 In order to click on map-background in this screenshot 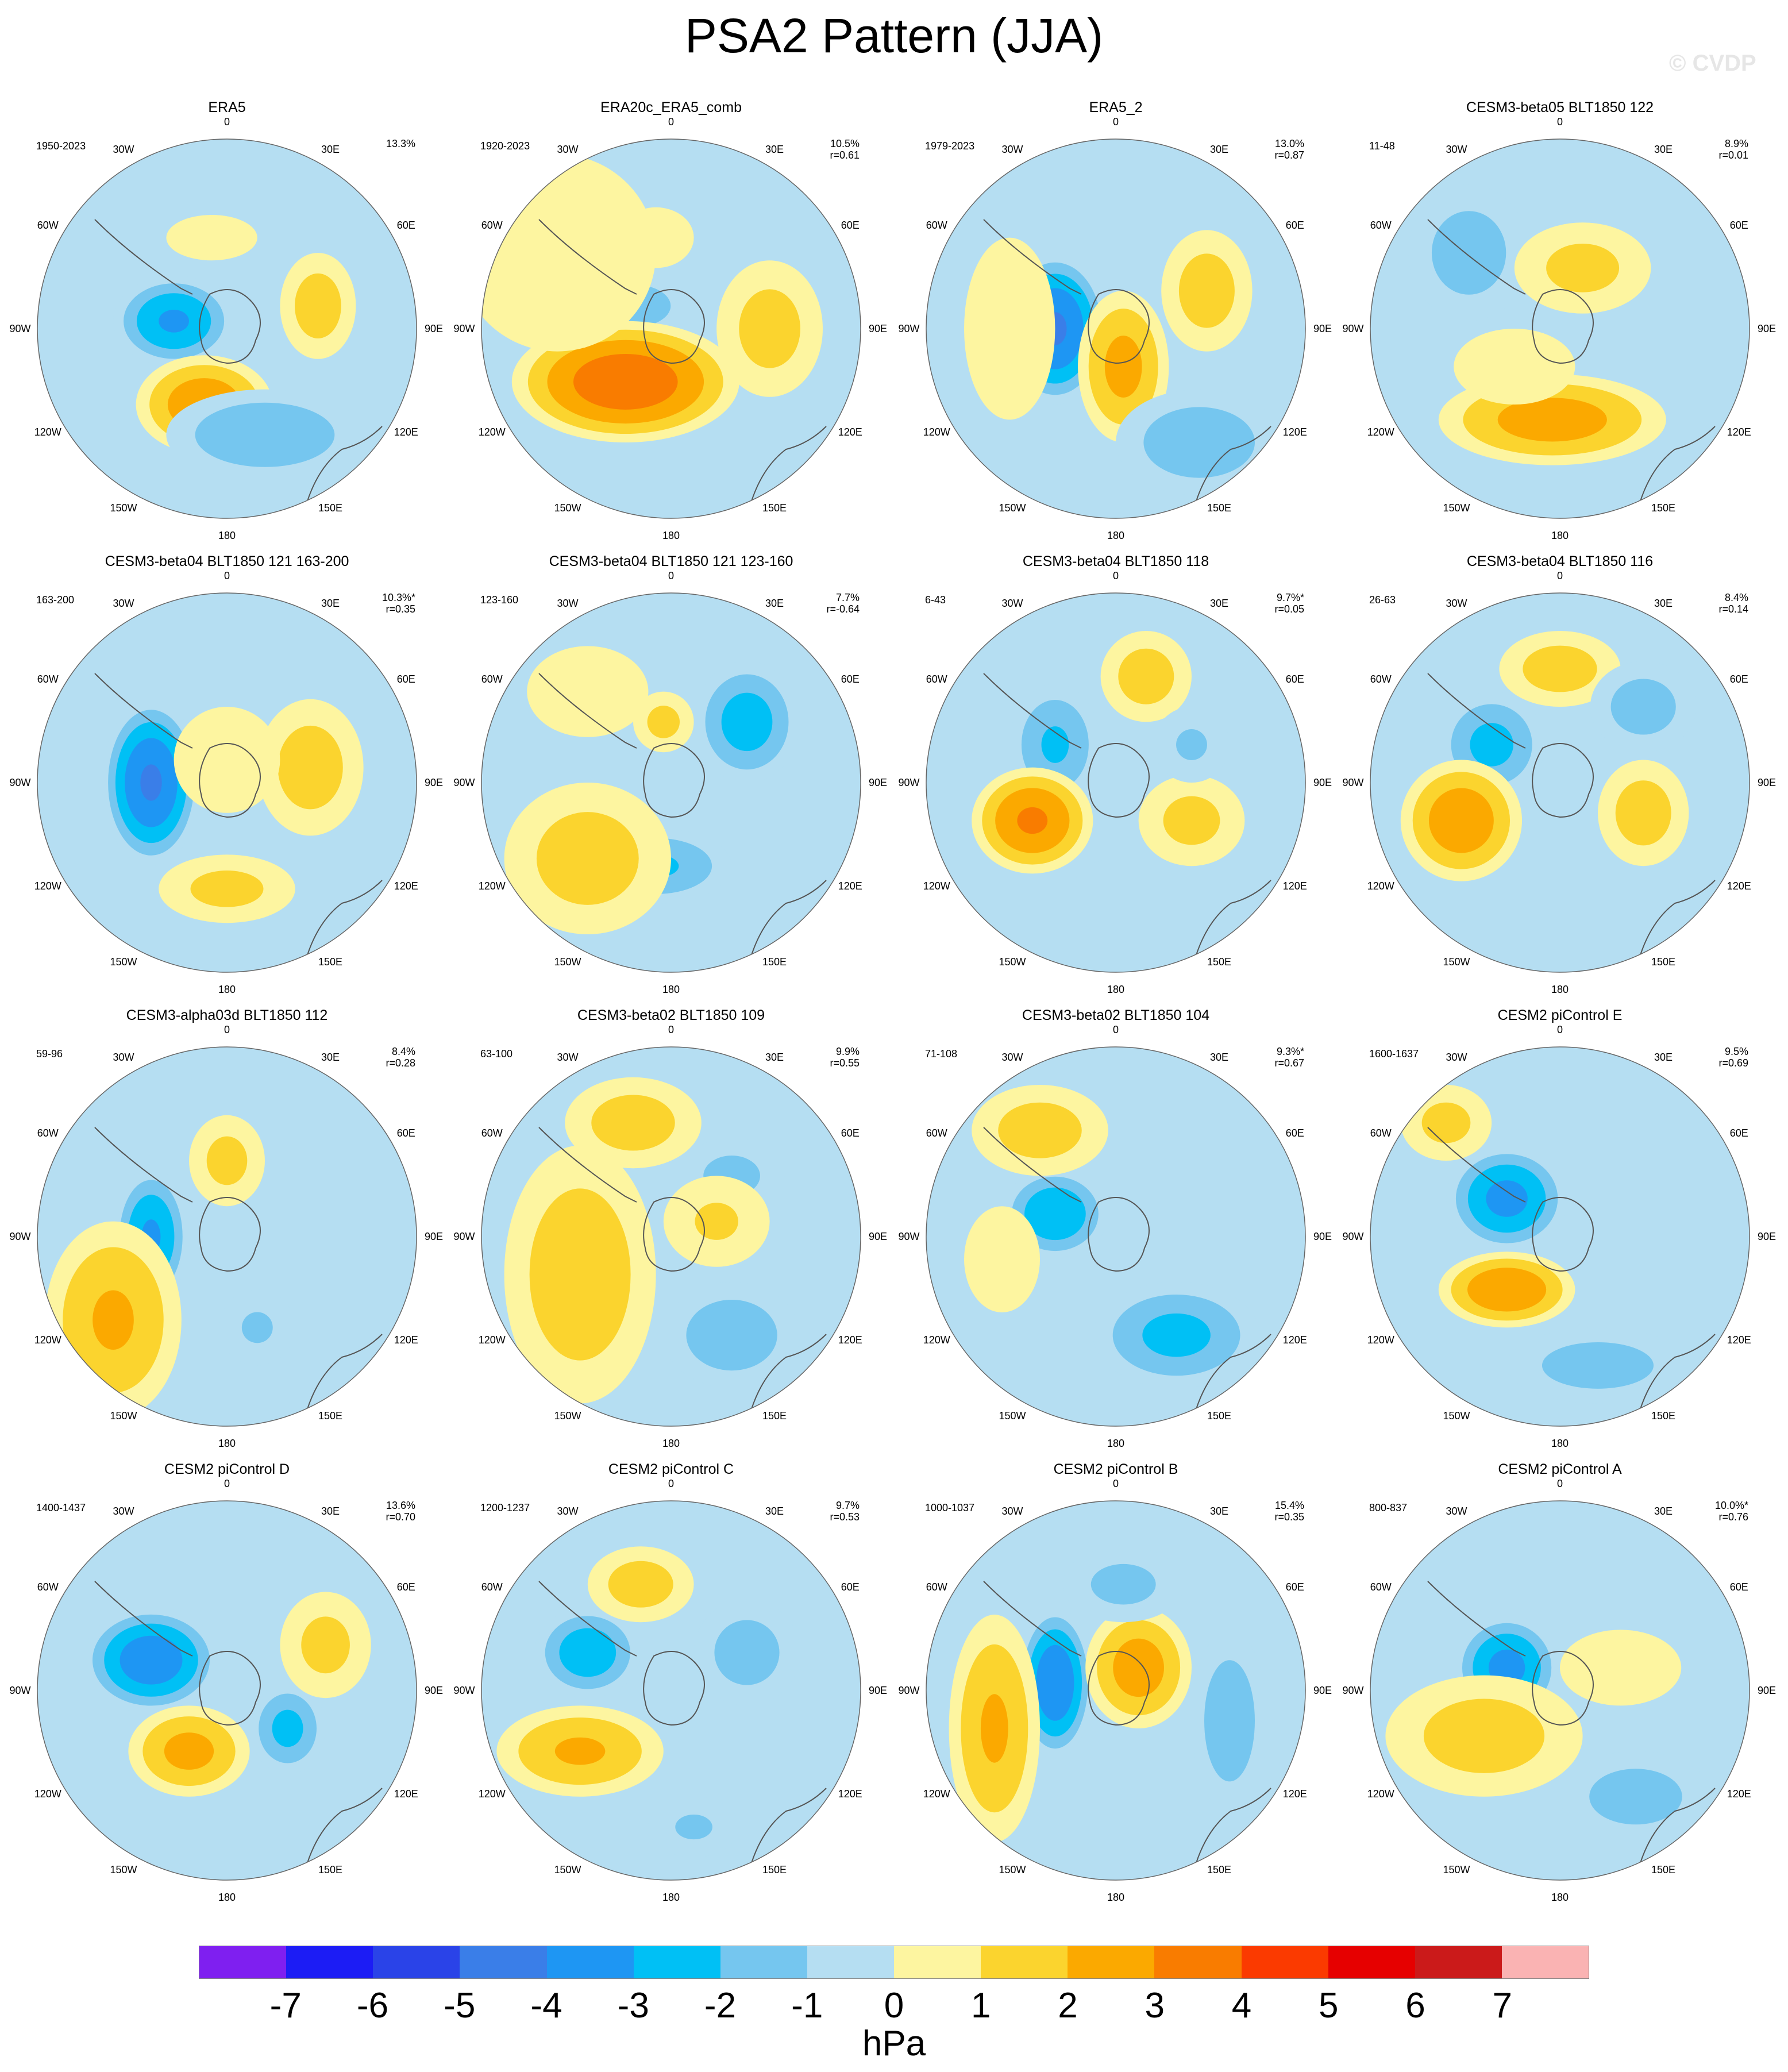, I will do `click(227, 1690)`.